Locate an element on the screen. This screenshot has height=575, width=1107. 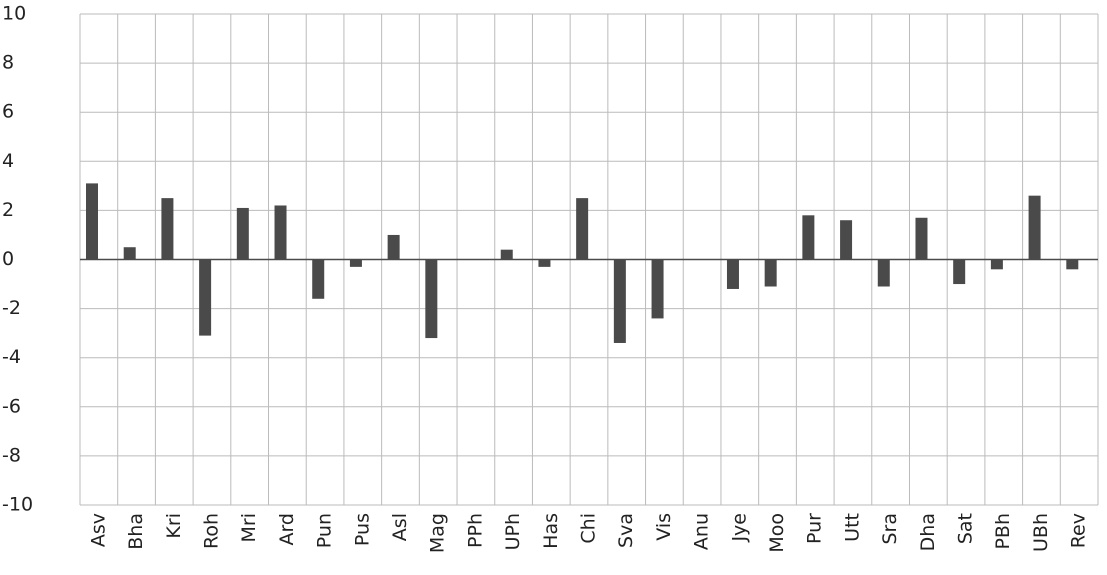
x-tick-label: Chi is located at coordinates (589, 528).